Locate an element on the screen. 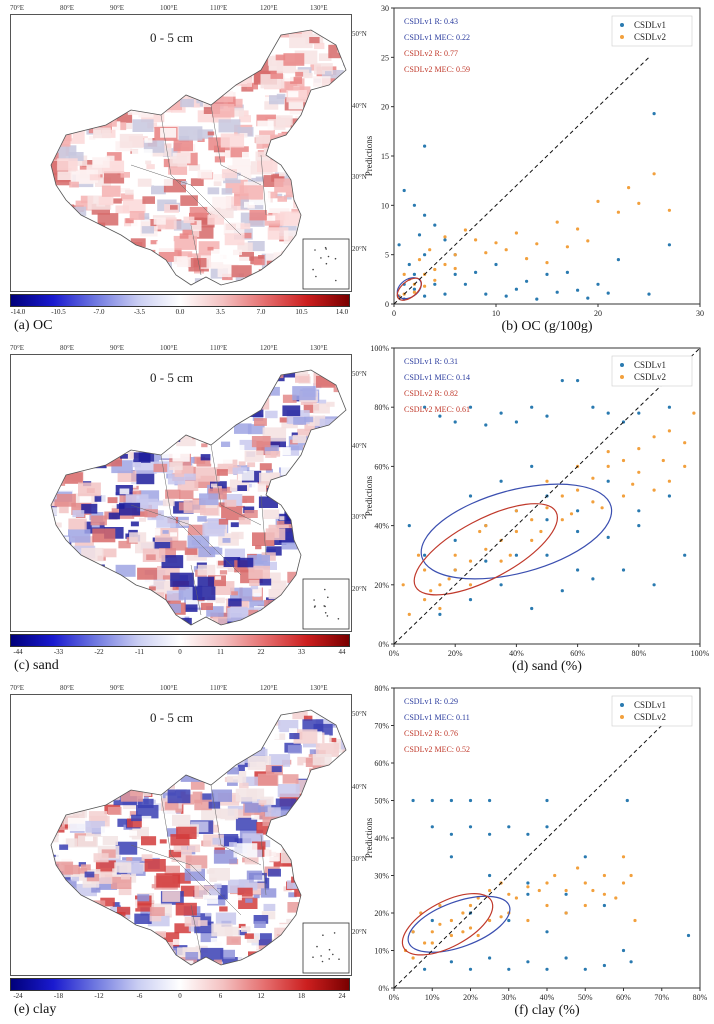  panel-caption: (a) OC is located at coordinates (33, 325).